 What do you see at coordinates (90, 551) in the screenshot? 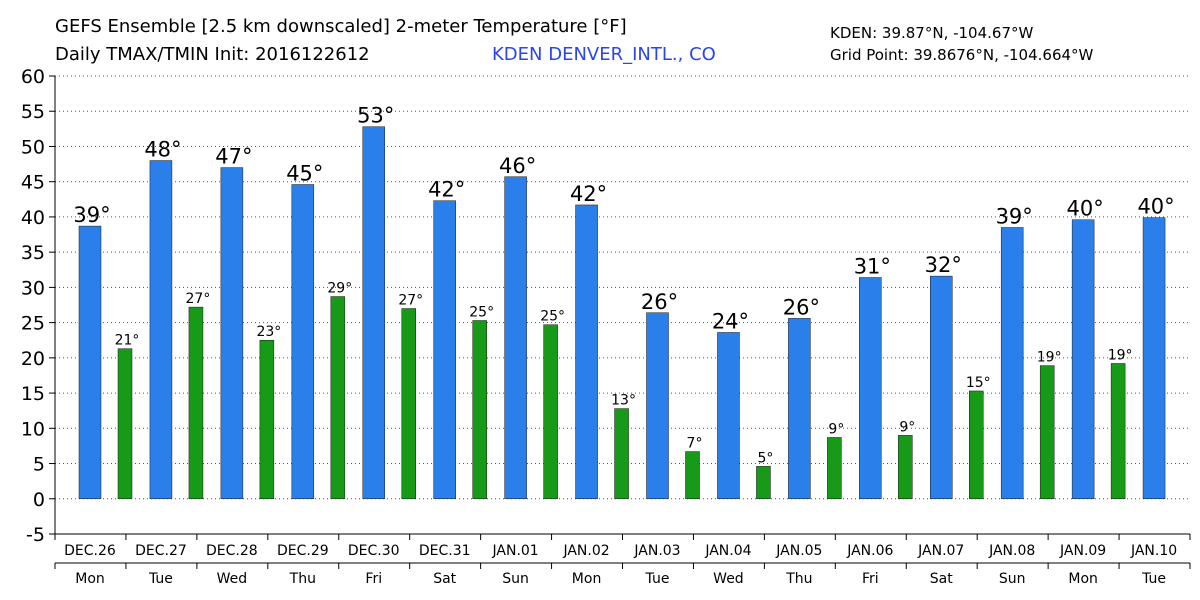
I see `x-tick-label: DEC.26` at bounding box center [90, 551].